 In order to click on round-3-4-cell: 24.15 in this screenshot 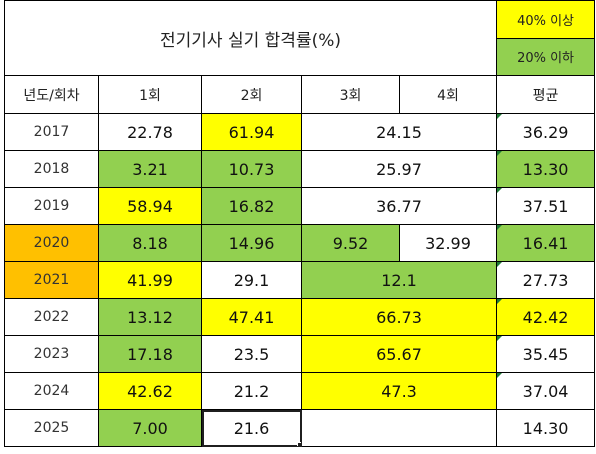, I will do `click(399, 132)`.